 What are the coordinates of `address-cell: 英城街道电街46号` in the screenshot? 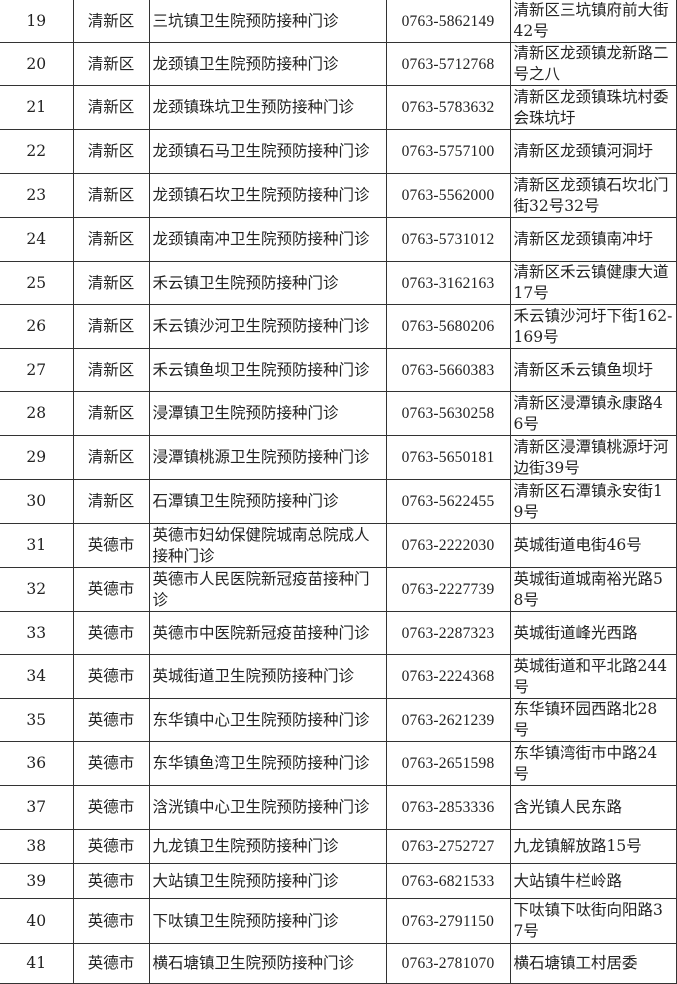 It's located at (593, 545).